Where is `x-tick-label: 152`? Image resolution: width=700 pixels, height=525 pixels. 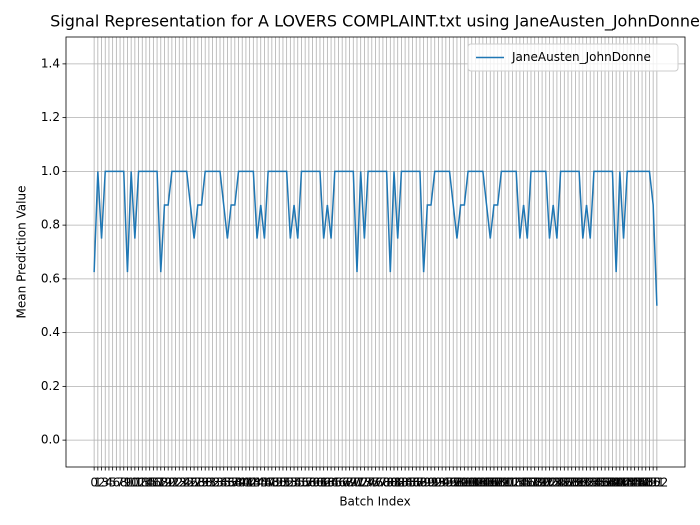 x-tick-label: 152 is located at coordinates (656, 483).